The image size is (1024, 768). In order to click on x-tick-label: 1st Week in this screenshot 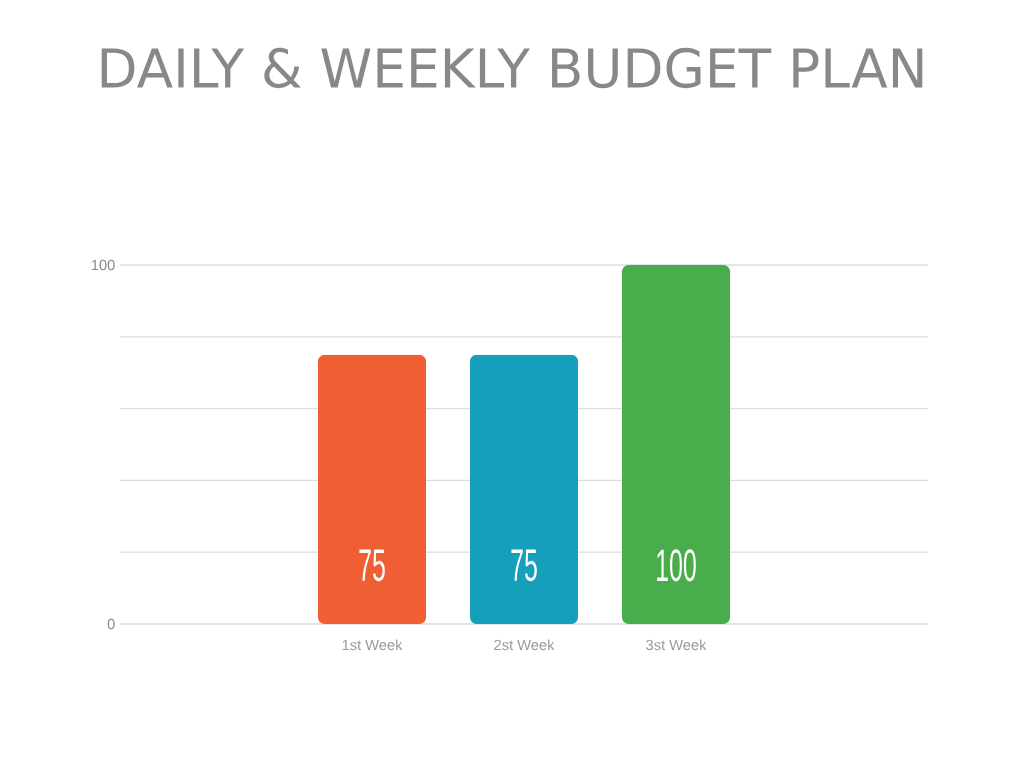, I will do `click(372, 645)`.